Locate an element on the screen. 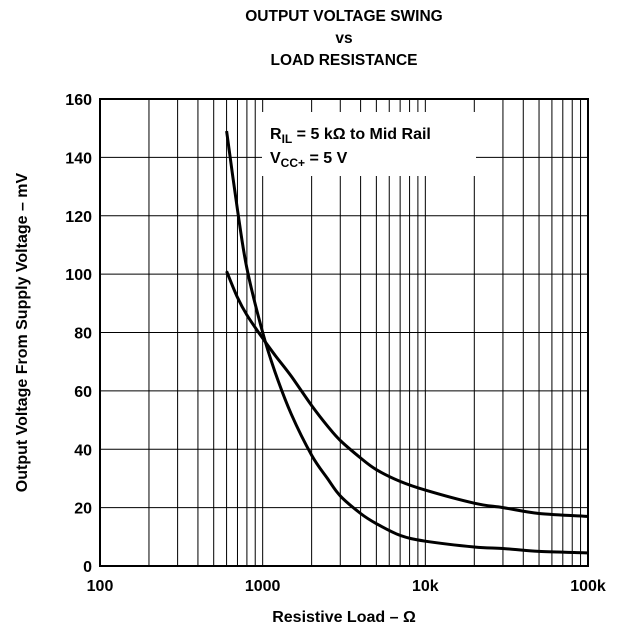 The image size is (624, 633). x-tick-label: 10k is located at coordinates (425, 586).